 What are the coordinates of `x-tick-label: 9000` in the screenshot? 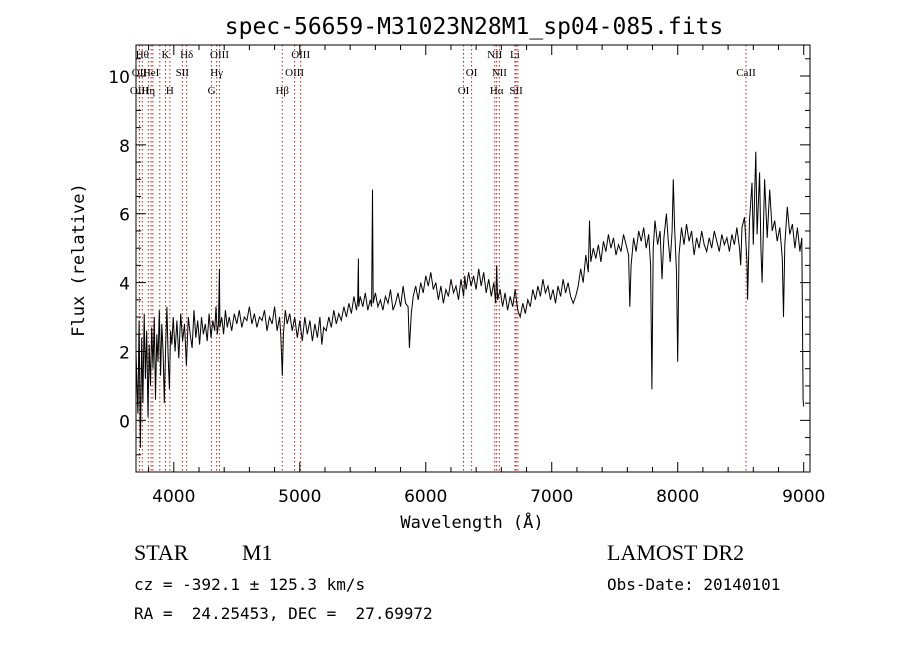 It's located at (803, 497).